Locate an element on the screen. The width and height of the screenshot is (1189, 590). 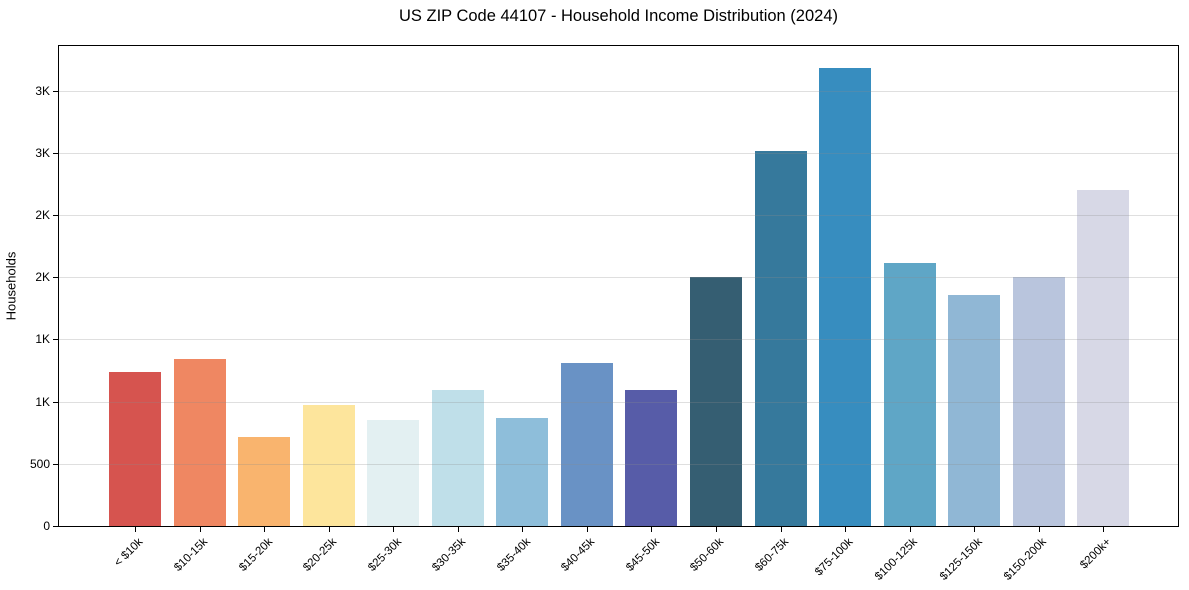
x-tick-label: $15-20k is located at coordinates (255, 555).